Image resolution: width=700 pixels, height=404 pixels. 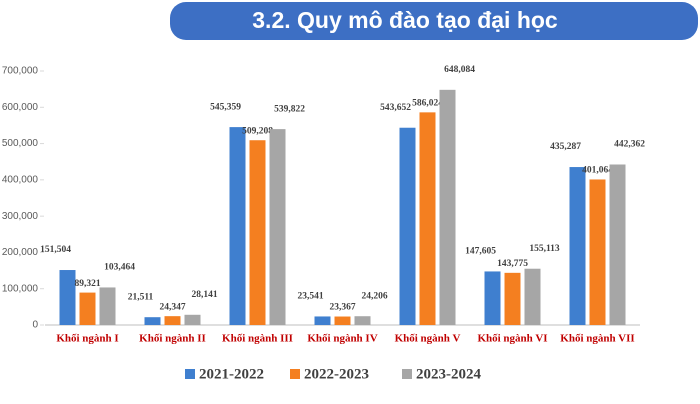 I want to click on x-tick-label: Khối ngành III, so click(x=257, y=339).